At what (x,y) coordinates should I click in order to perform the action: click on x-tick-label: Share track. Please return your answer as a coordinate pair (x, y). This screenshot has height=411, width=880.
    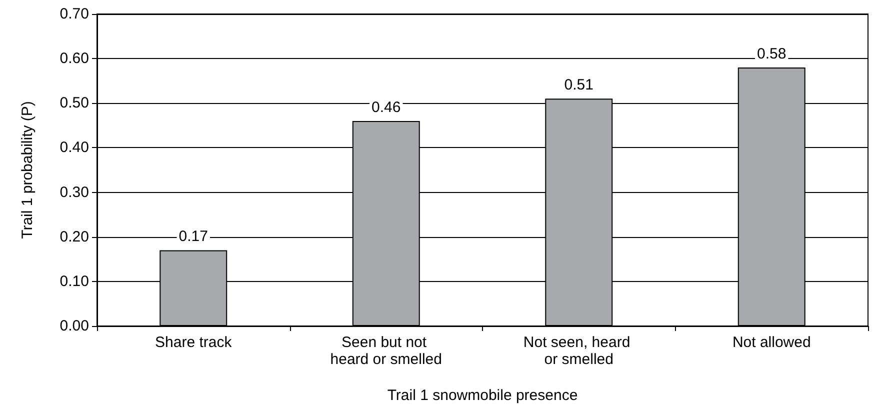
    Looking at the image, I should click on (193, 342).